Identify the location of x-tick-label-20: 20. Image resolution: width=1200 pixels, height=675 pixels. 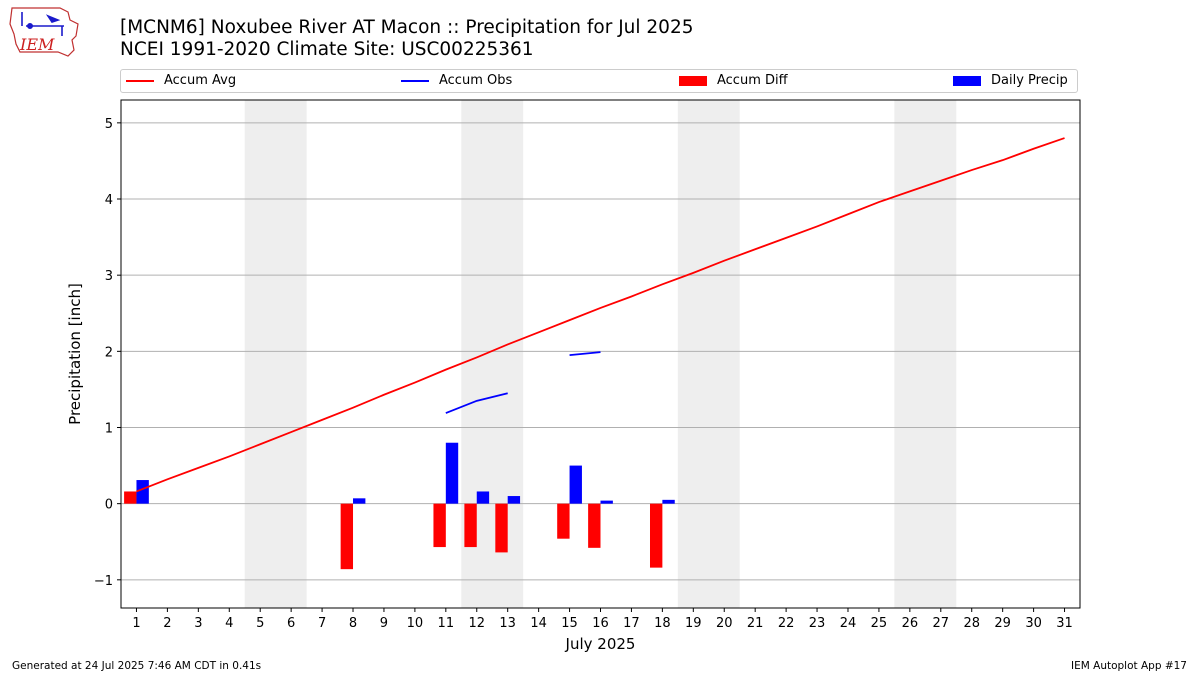
(724, 623).